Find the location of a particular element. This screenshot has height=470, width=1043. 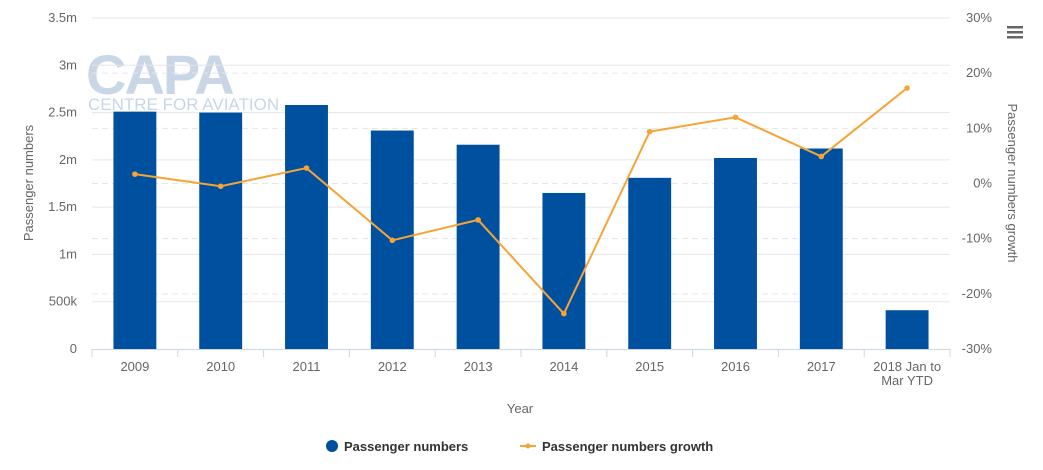

x-tick-label: 2018 Jan to is located at coordinates (907, 366).